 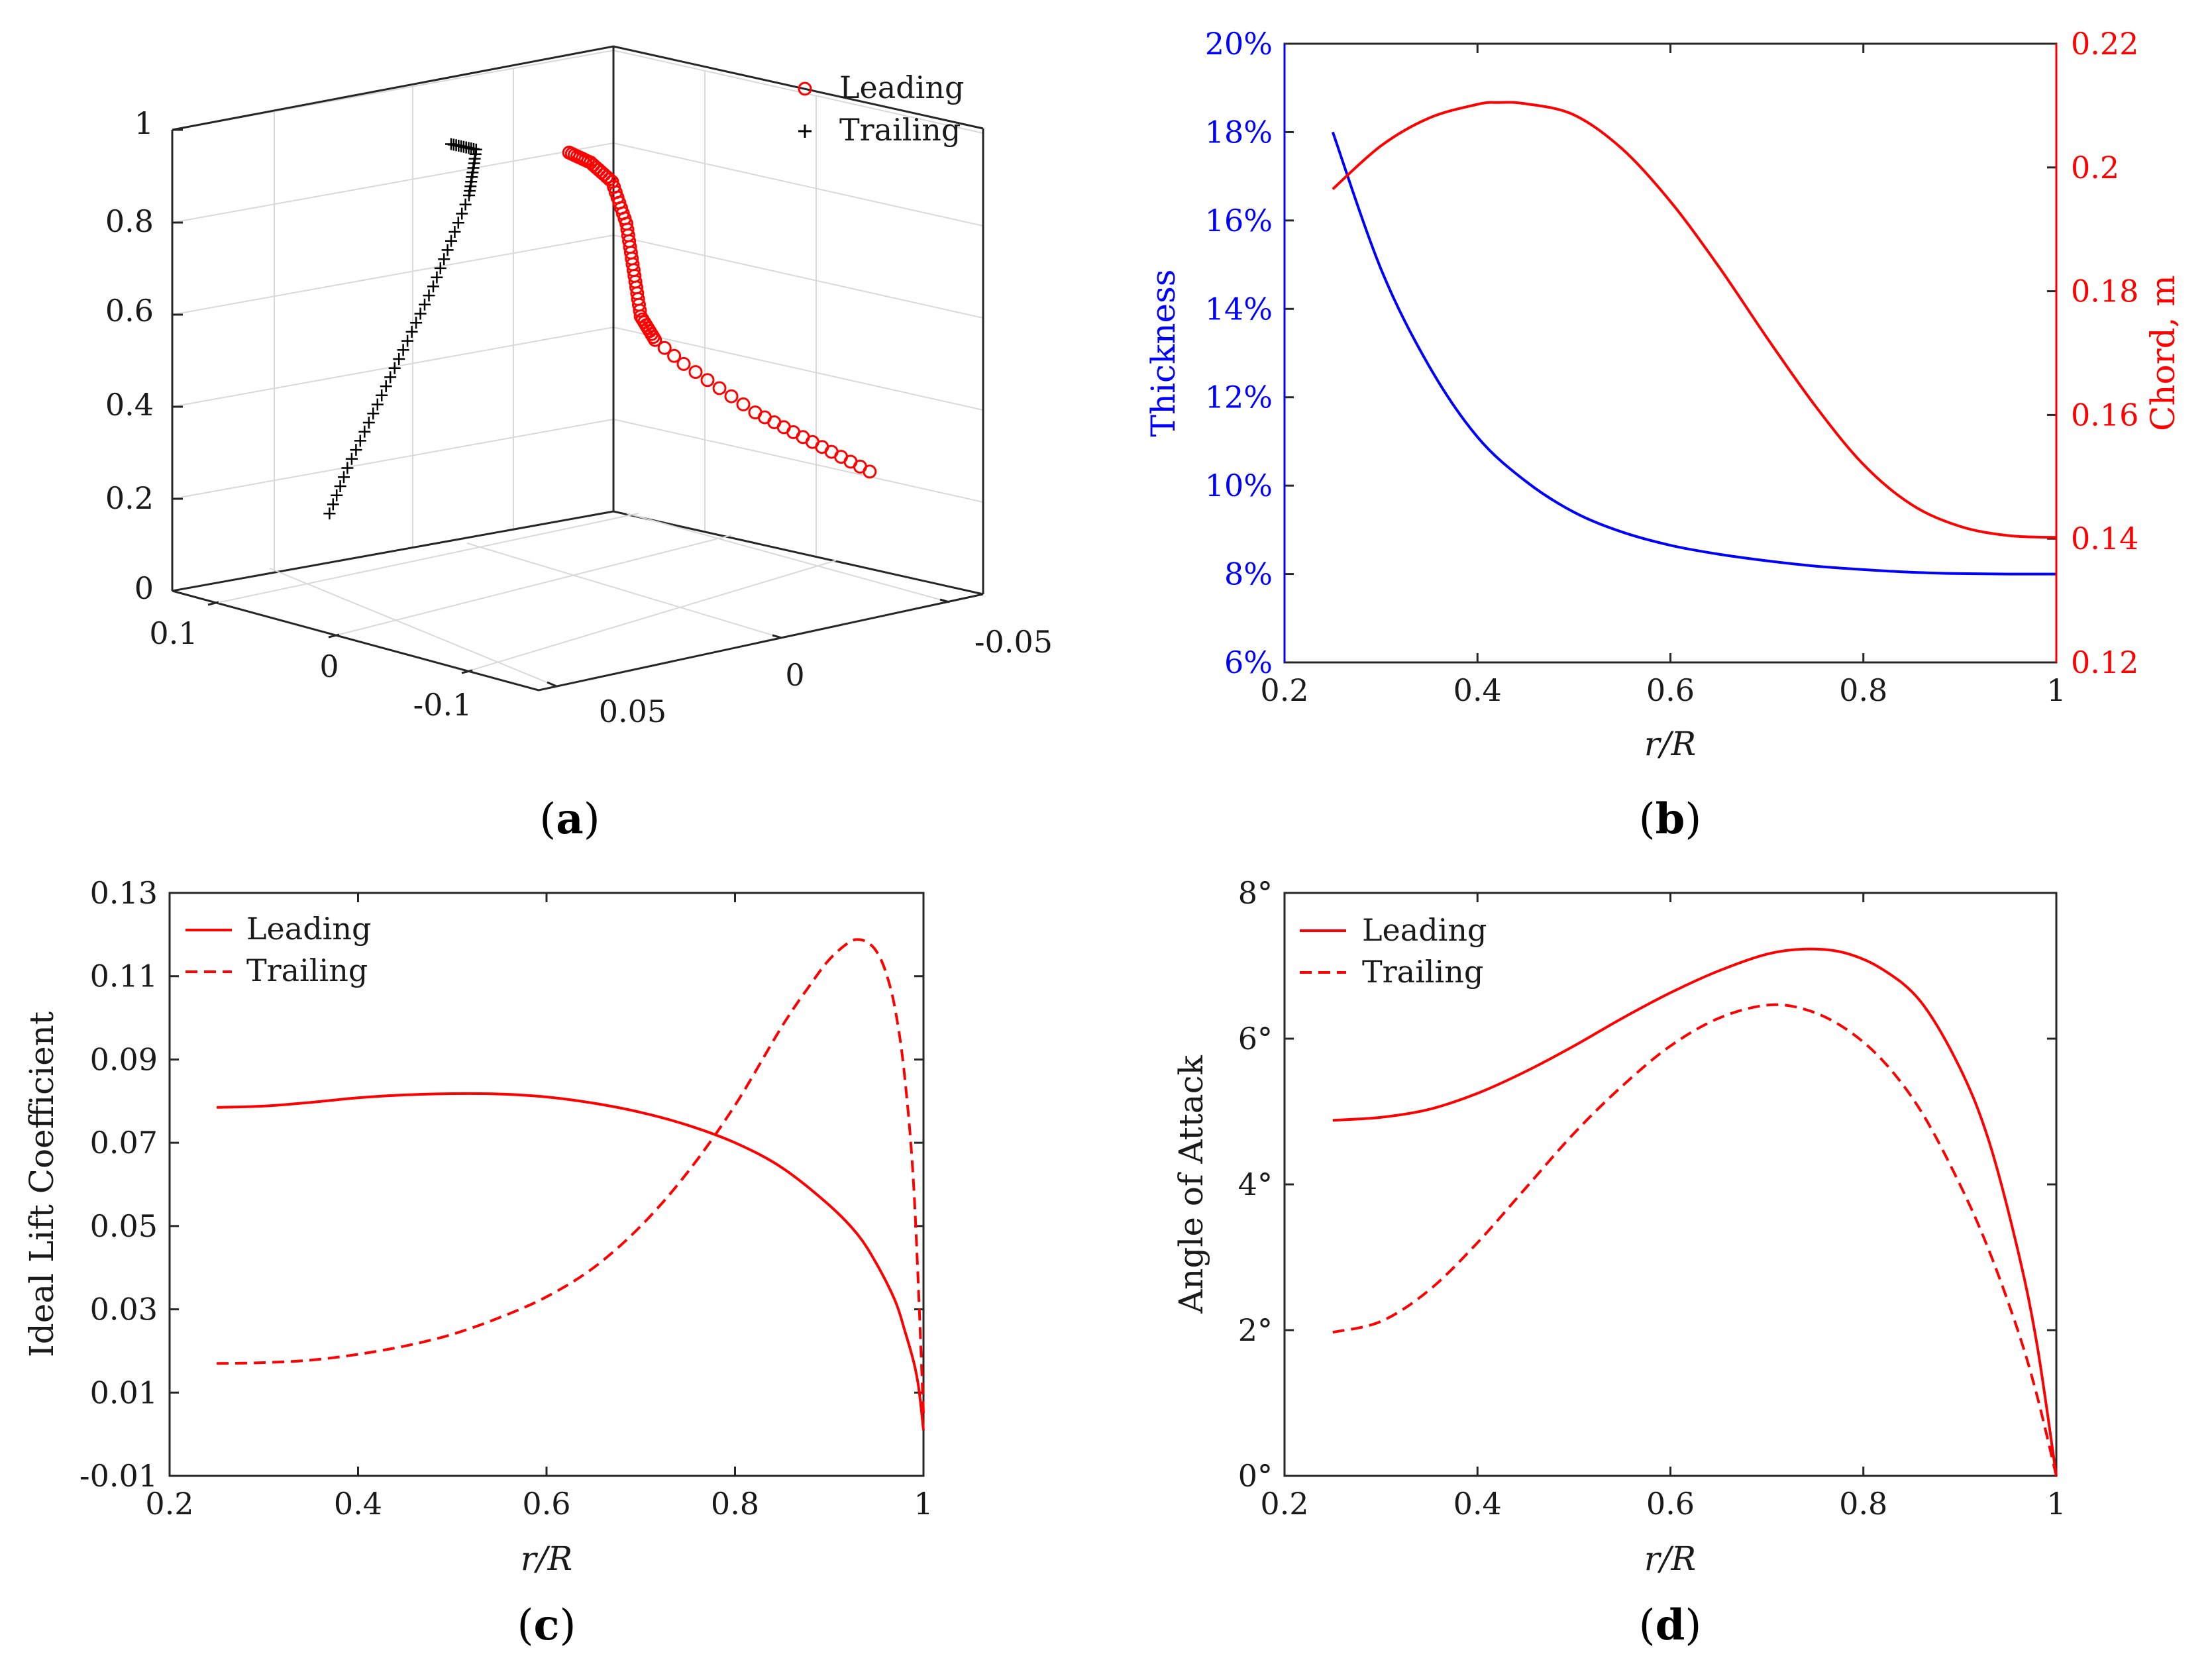 I want to click on y-tick-label: 8°, so click(x=1255, y=893).